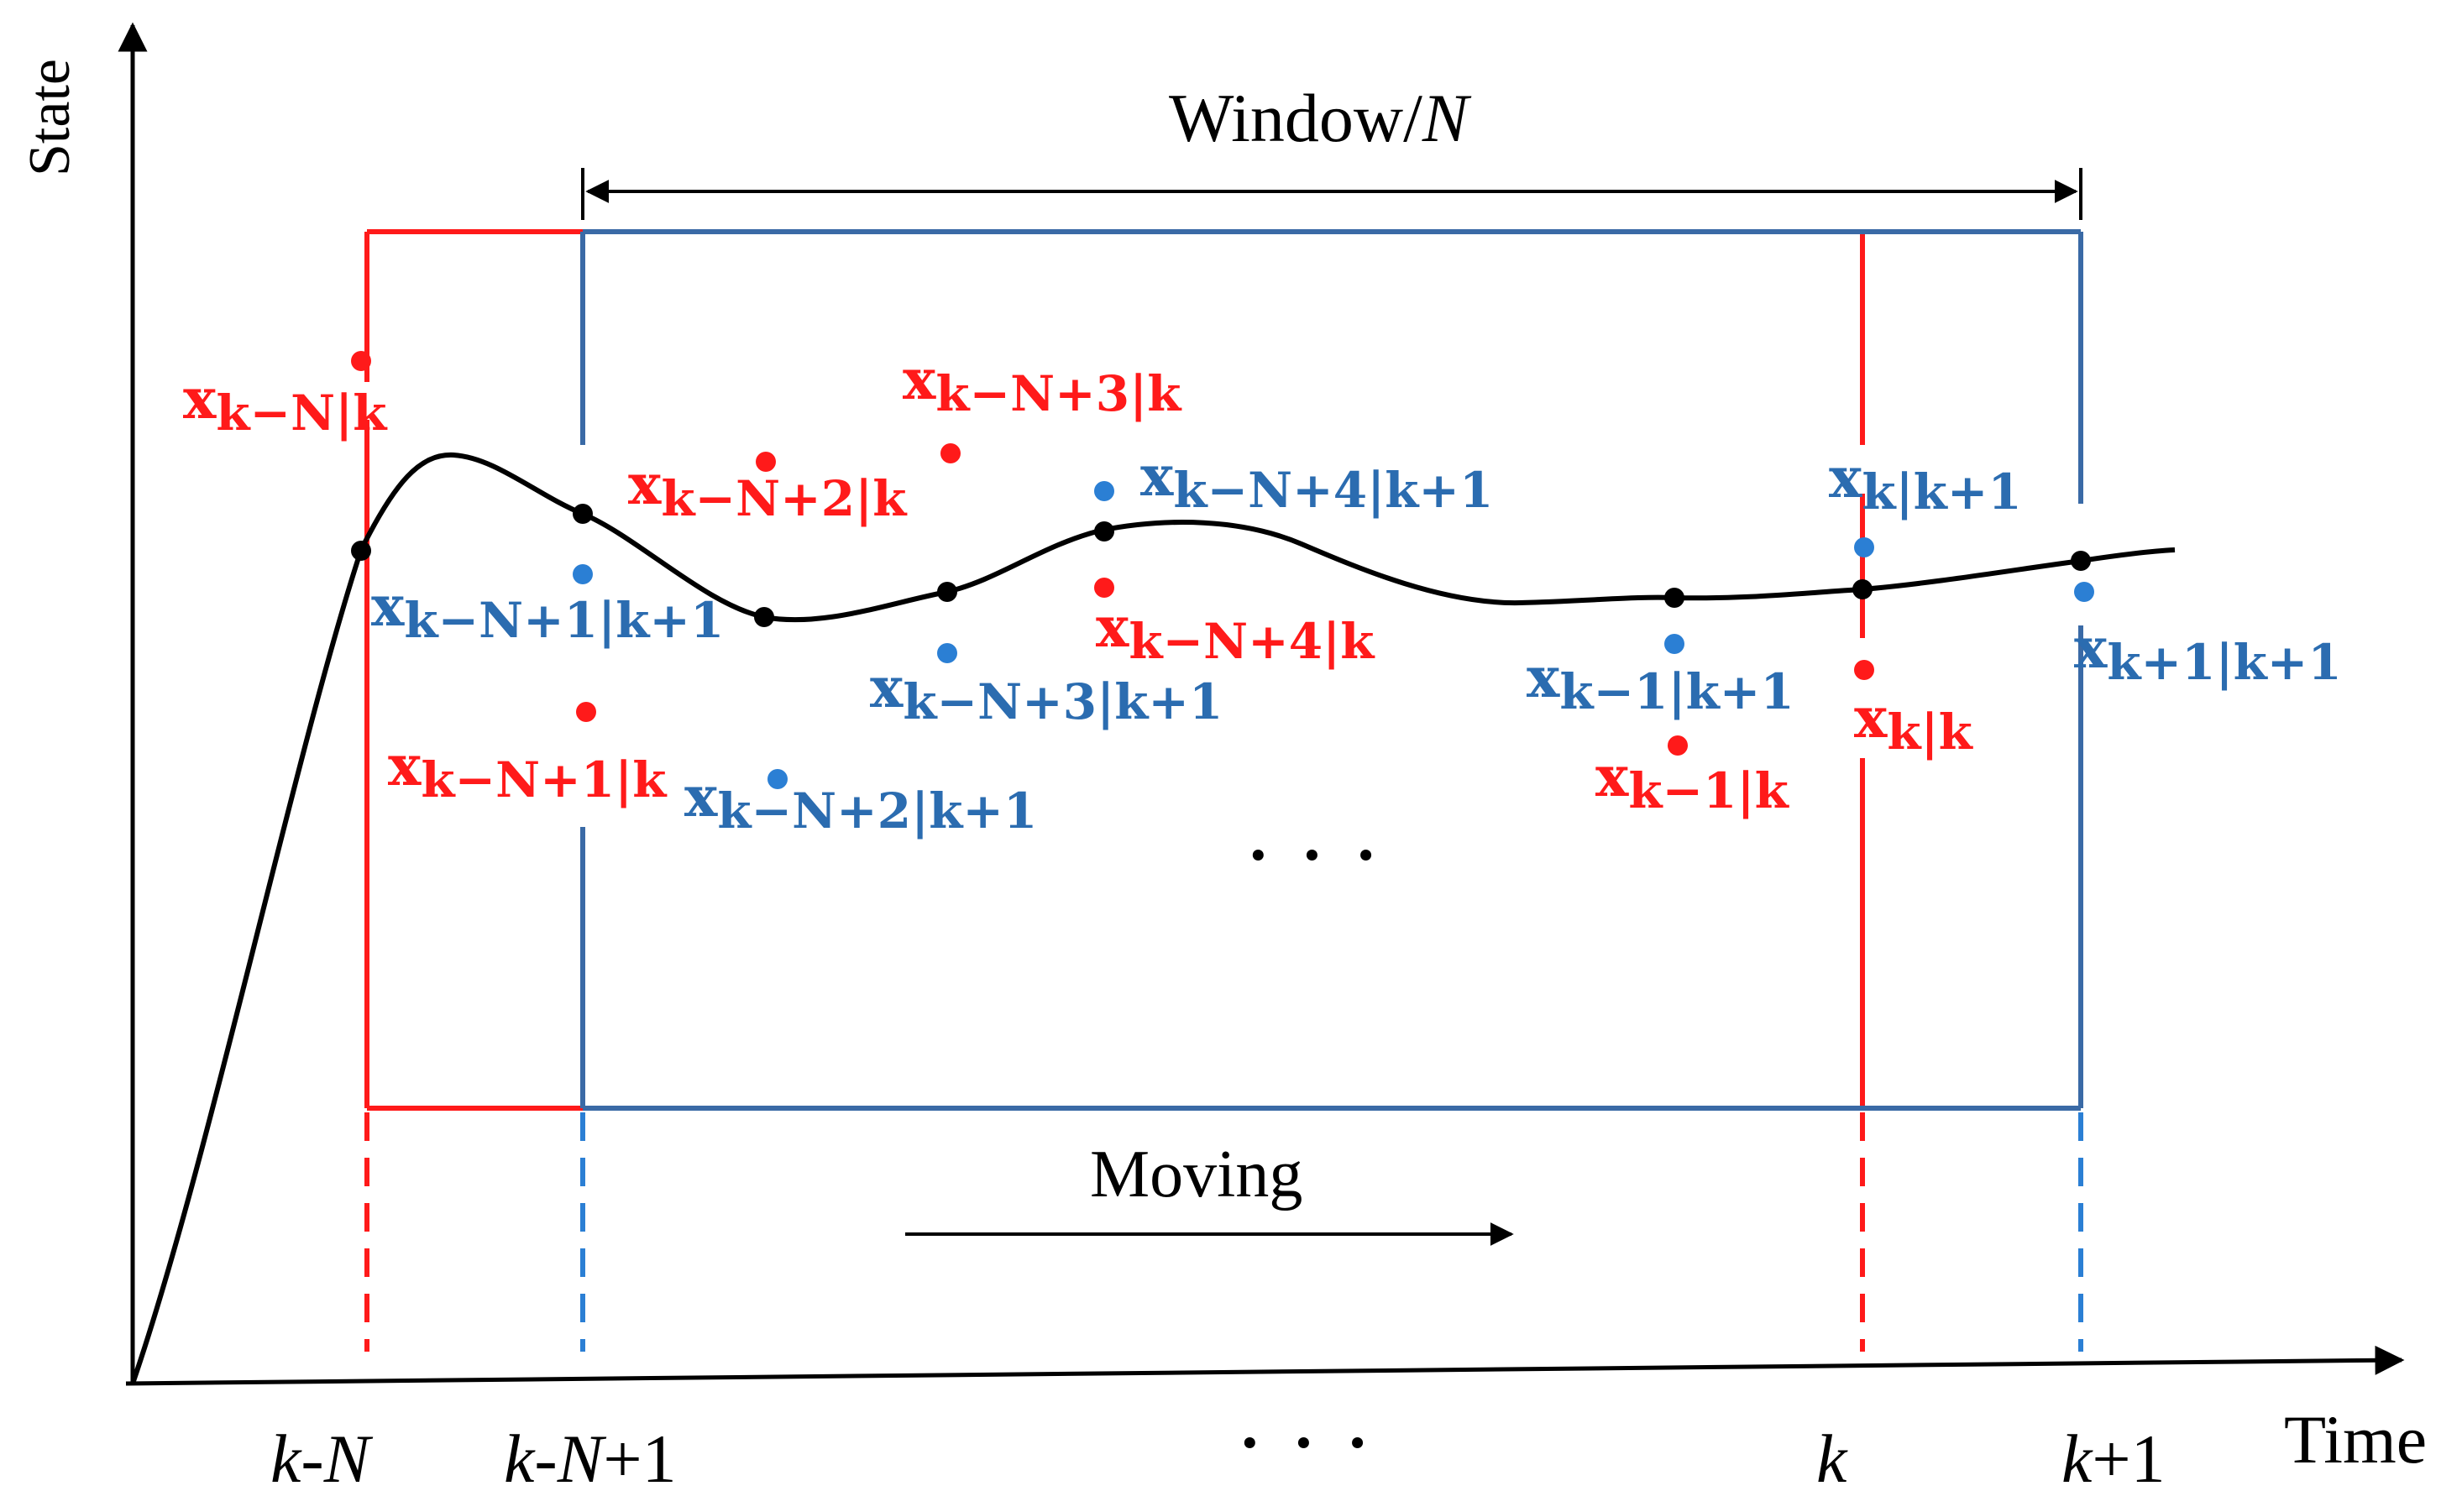  What do you see at coordinates (528, 770) in the screenshot?
I see `label-x-k-N+1-k: xk−N+1|k` at bounding box center [528, 770].